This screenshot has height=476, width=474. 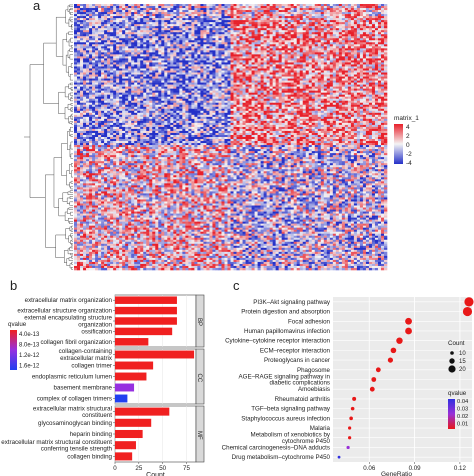 What do you see at coordinates (462, 417) in the screenshot?
I see `dot-legend-tick: 0.02` at bounding box center [462, 417].